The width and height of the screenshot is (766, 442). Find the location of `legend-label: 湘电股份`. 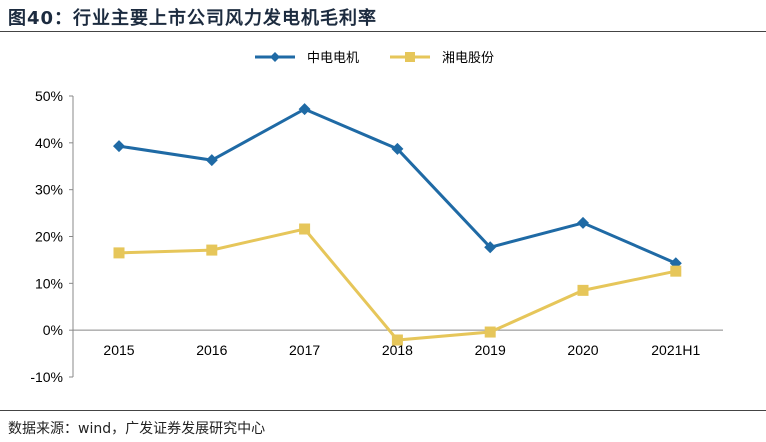

legend-label: 湘电股份 is located at coordinates (468, 58).